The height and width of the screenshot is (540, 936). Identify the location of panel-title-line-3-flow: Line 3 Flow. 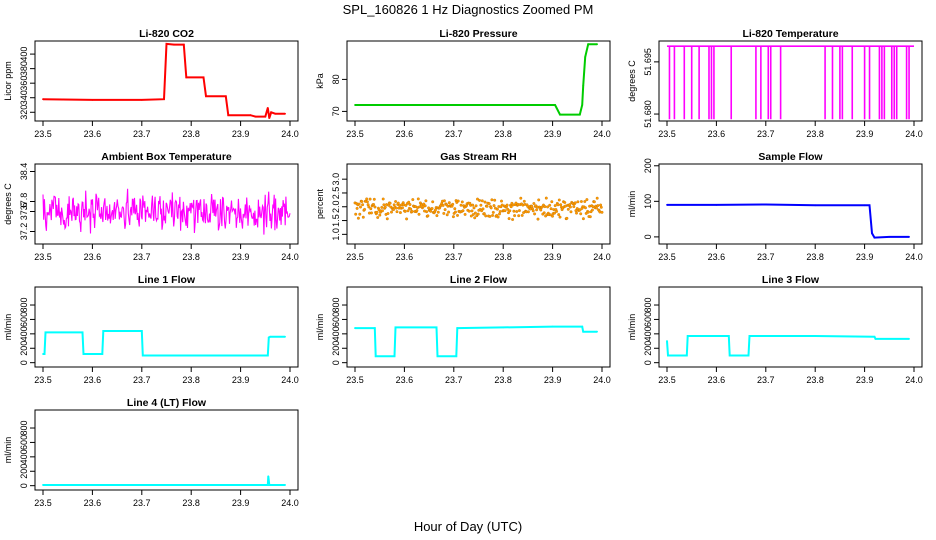
(791, 280).